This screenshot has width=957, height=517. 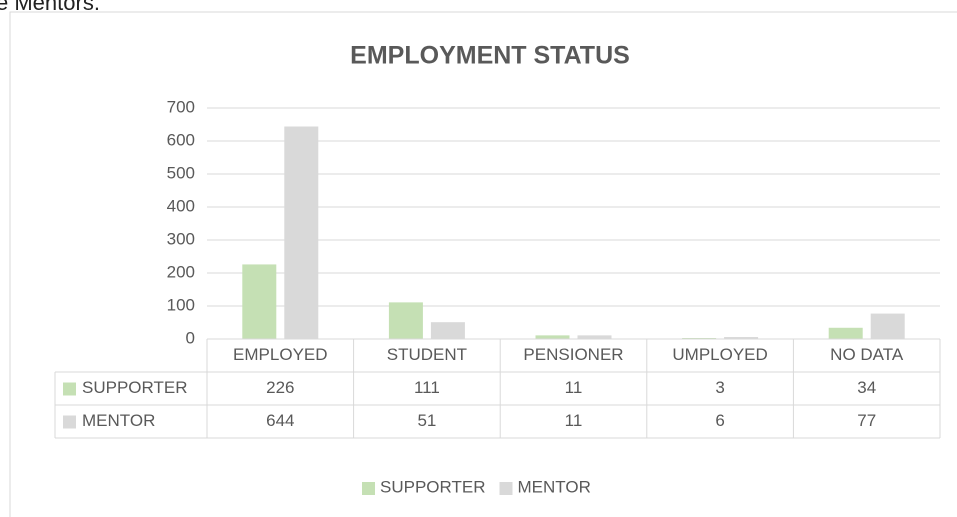 What do you see at coordinates (866, 420) in the screenshot?
I see `table-cell: 77` at bounding box center [866, 420].